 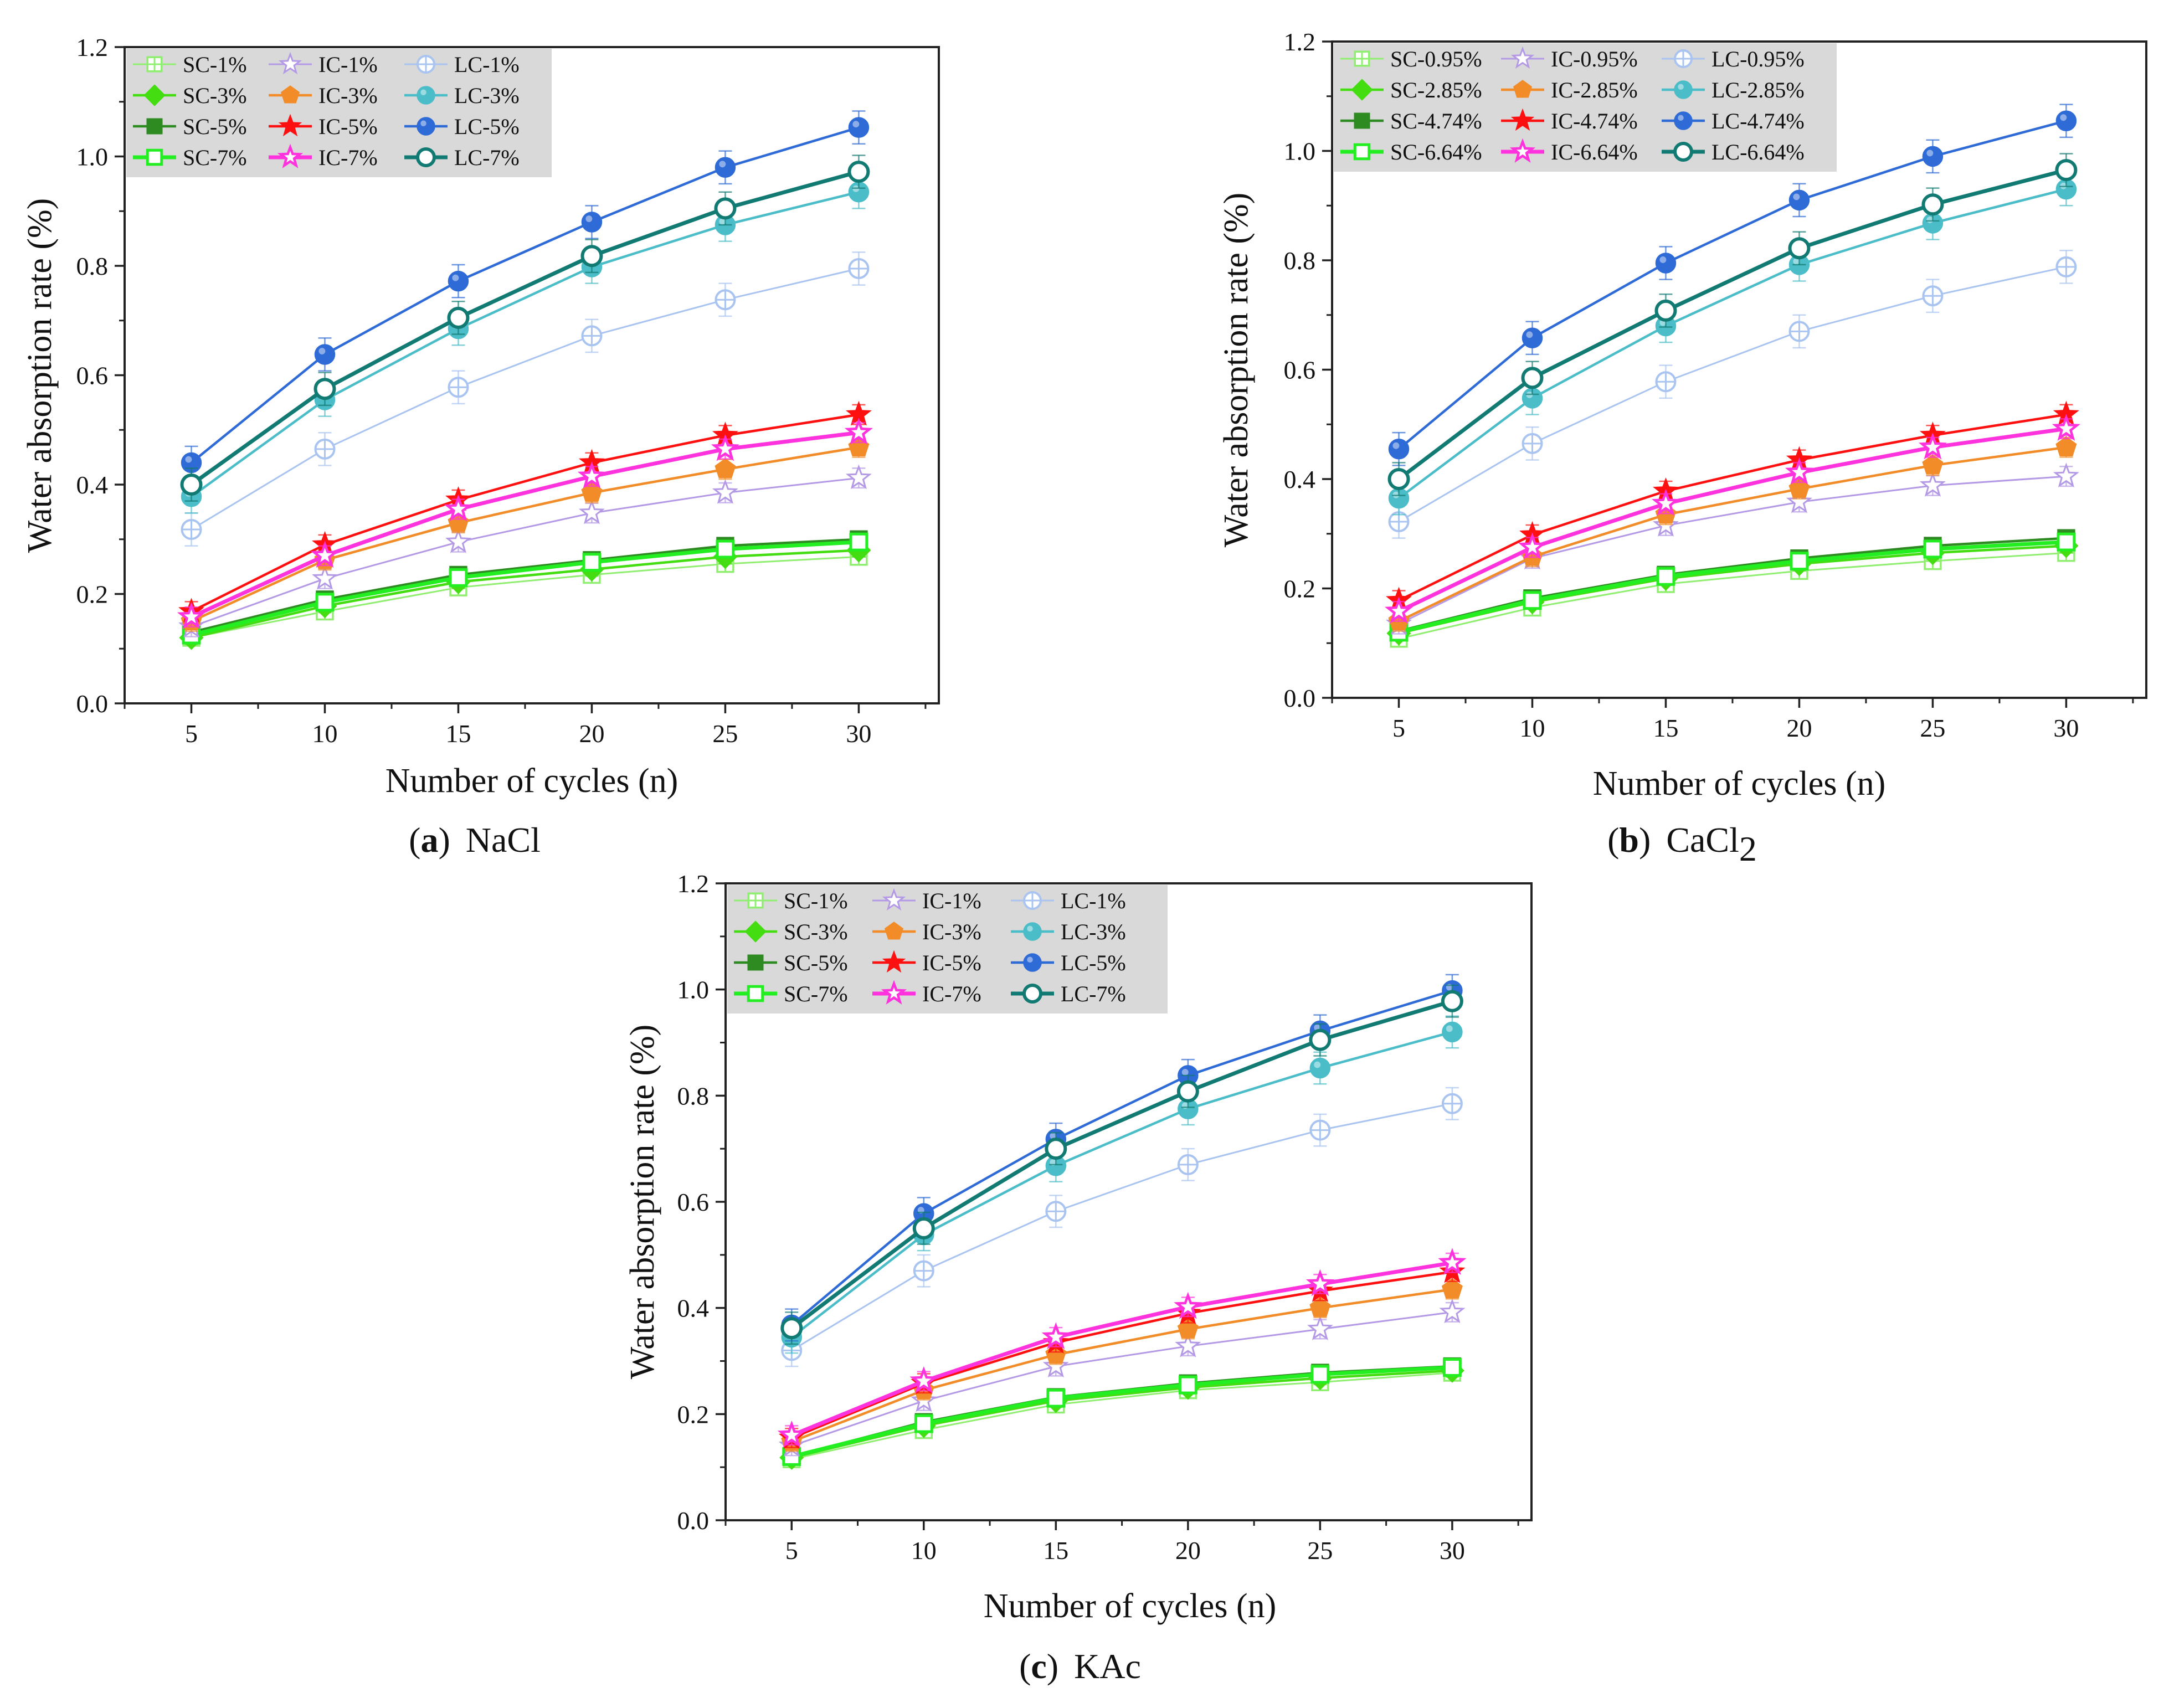 I want to click on legend-item: IC-0.95%, so click(x=1569, y=59).